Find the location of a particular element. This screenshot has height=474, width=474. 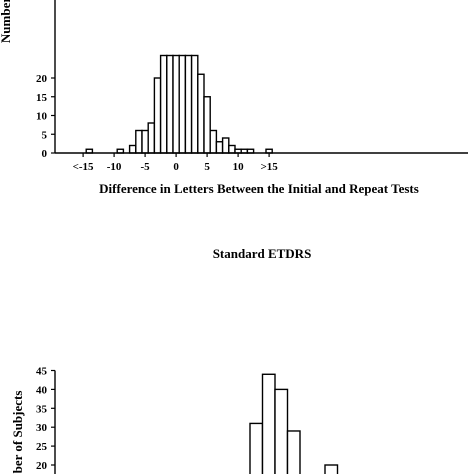

top-x-tick-label: 0 is located at coordinates (176, 167).